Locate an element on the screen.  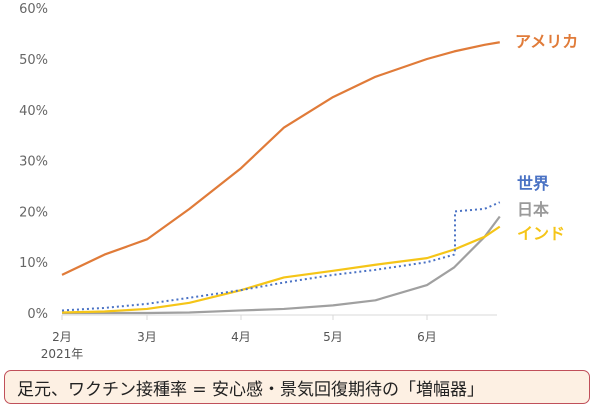
x-tick-label: 5月 is located at coordinates (333, 337).